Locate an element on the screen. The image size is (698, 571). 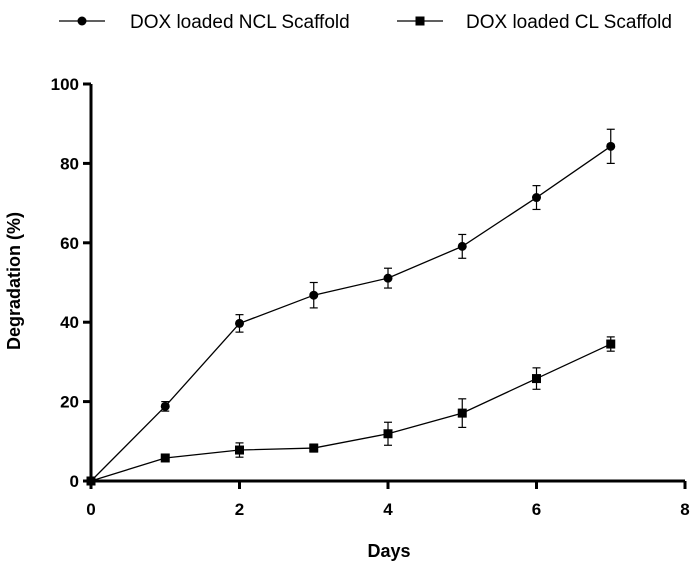
legend-item-1: DOX loaded NCL Scaffold is located at coordinates (204, 22).